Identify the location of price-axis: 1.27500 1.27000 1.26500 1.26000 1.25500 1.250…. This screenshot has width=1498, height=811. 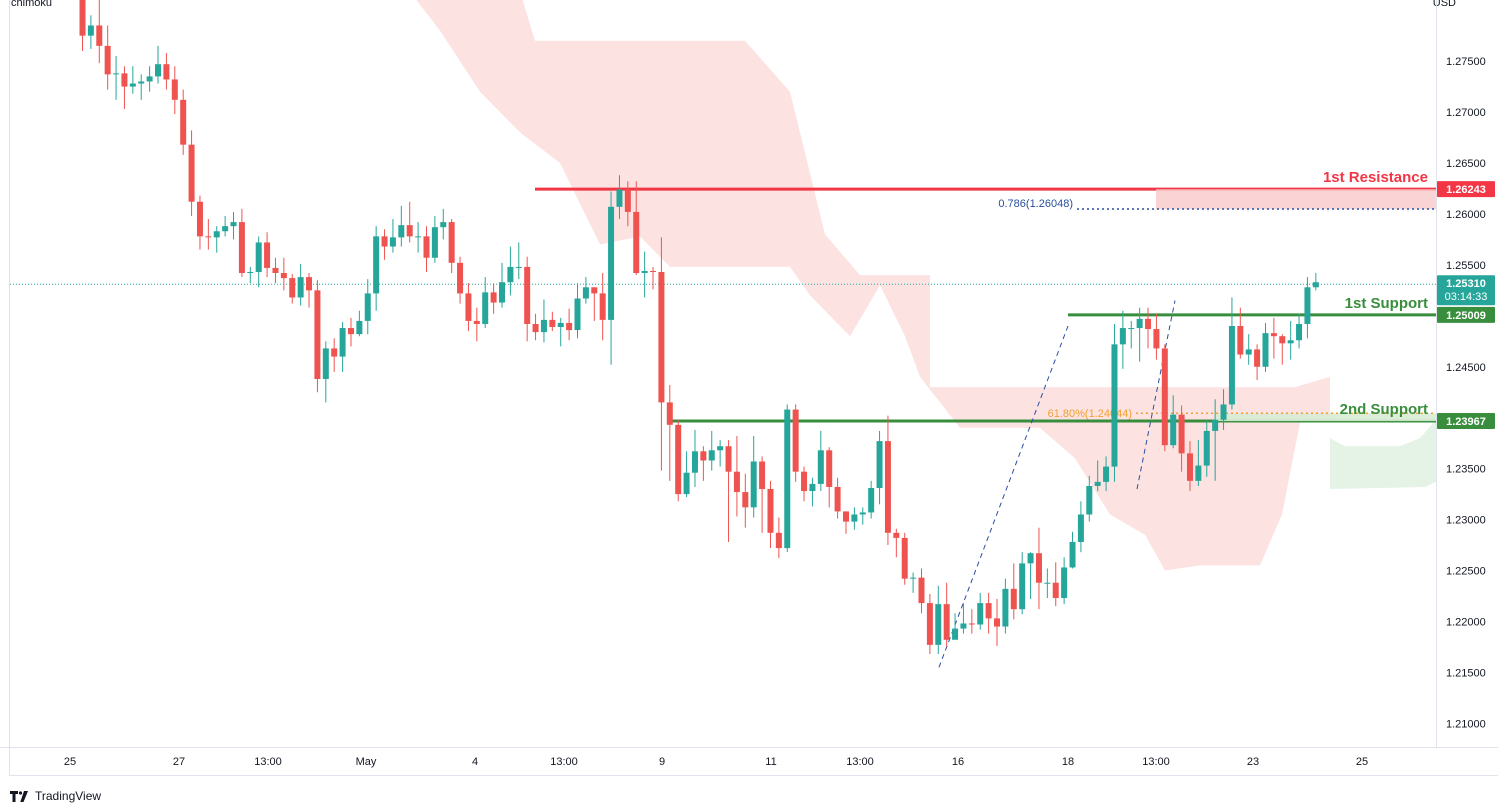
(1466, 393).